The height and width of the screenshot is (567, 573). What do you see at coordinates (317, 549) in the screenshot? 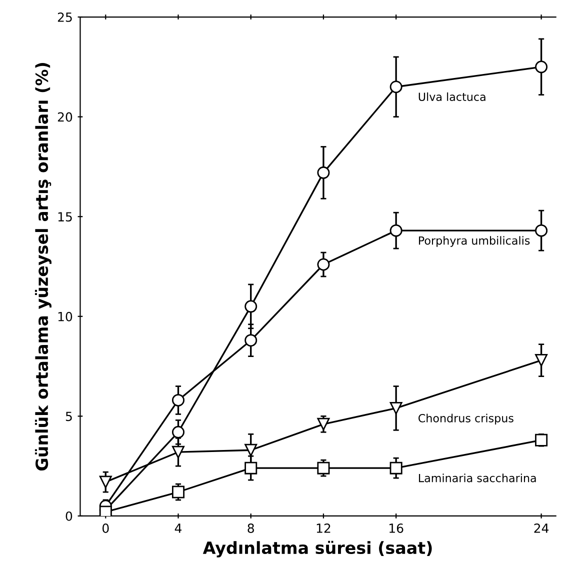
I see `x-axis-title: Aydınlatma süresi (saat)` at bounding box center [317, 549].